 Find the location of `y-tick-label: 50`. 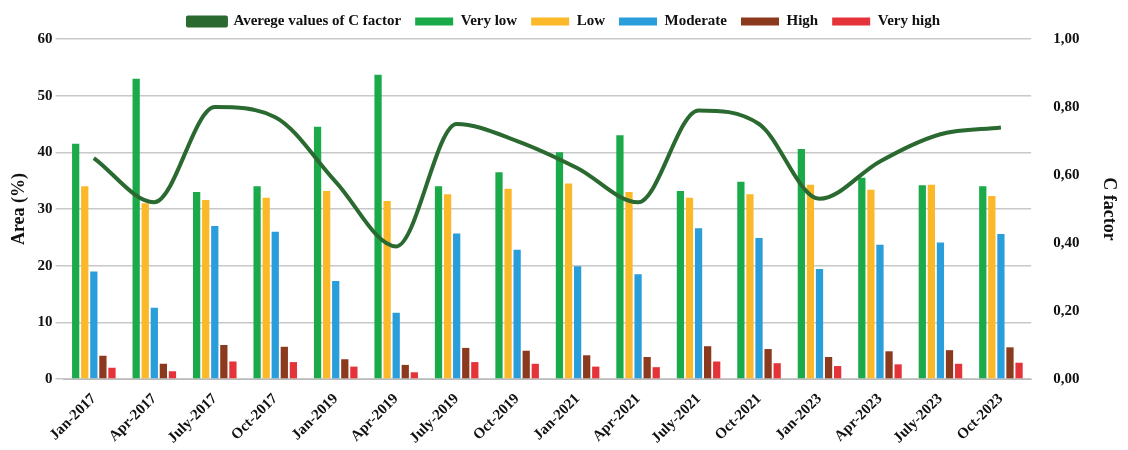

y-tick-label: 50 is located at coordinates (45, 94).